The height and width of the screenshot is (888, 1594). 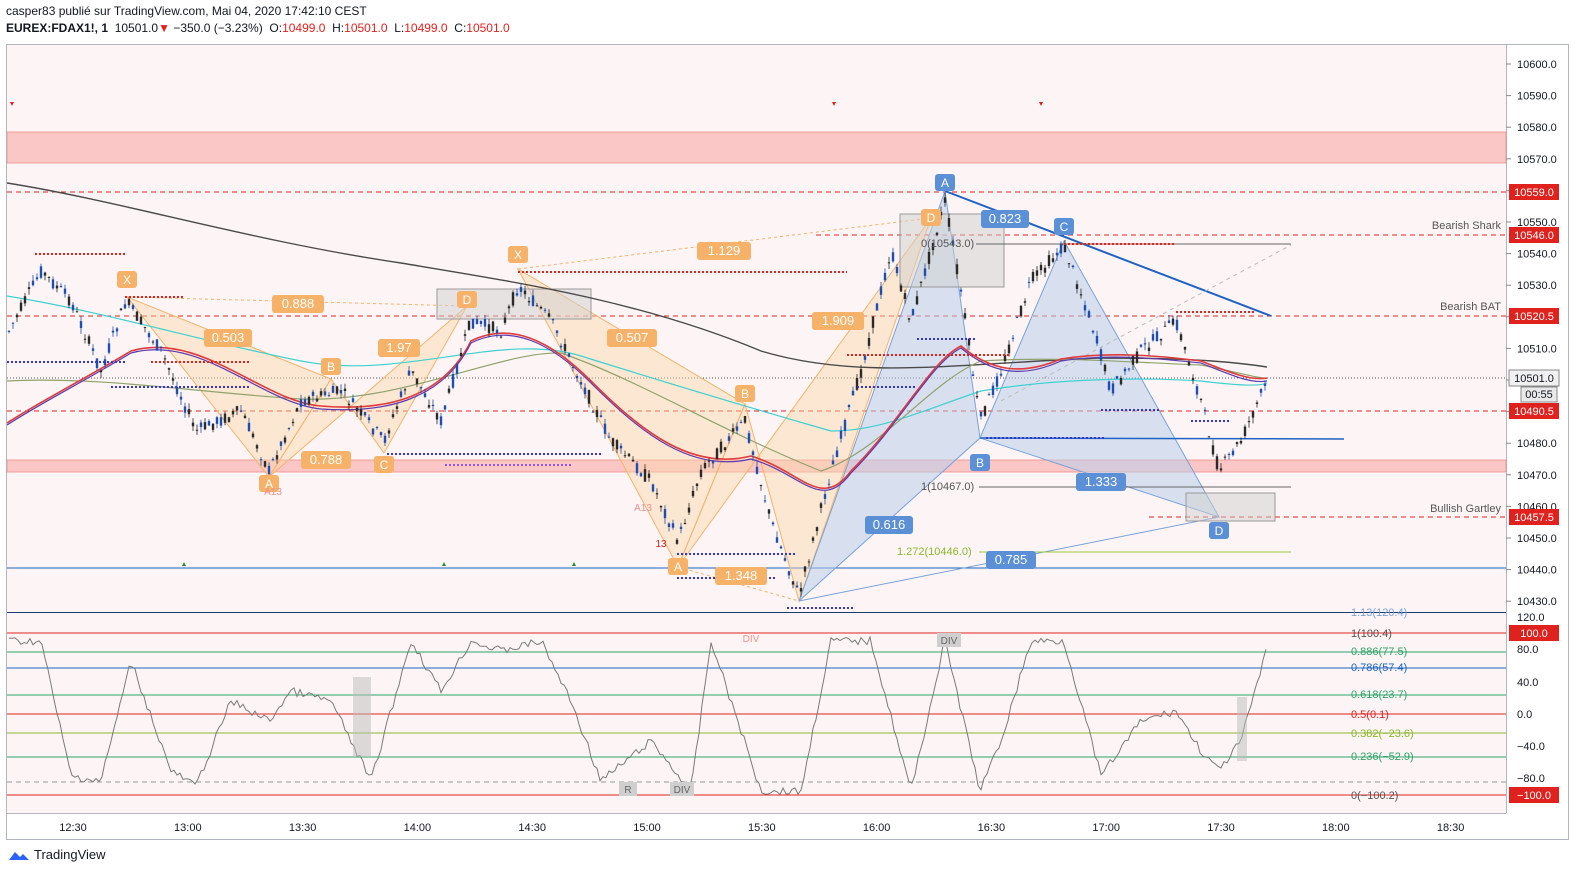 I want to click on badge-timer: 00:55, so click(x=1539, y=395).